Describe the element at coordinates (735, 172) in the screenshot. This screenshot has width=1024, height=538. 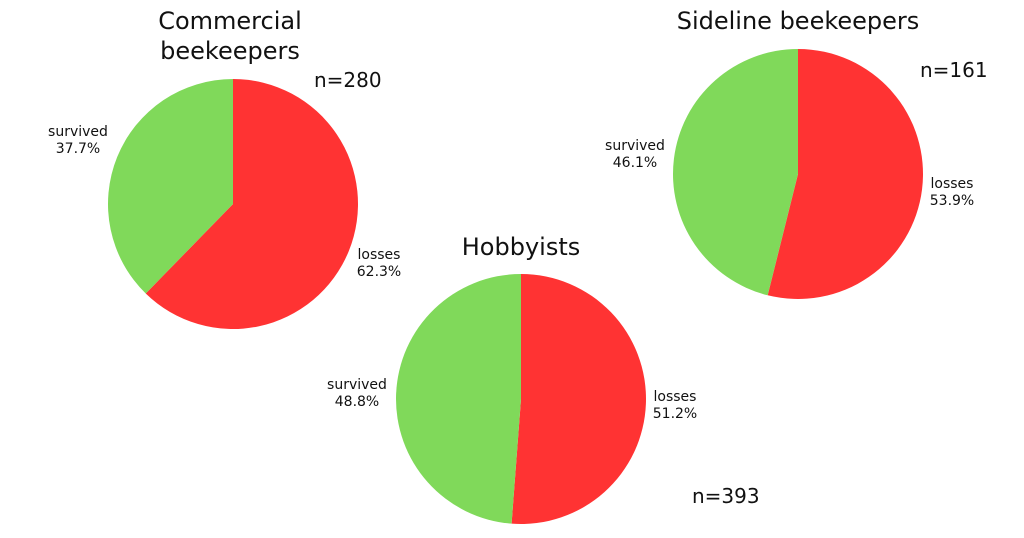
I see `pie-slice-survived-sideline` at that location.